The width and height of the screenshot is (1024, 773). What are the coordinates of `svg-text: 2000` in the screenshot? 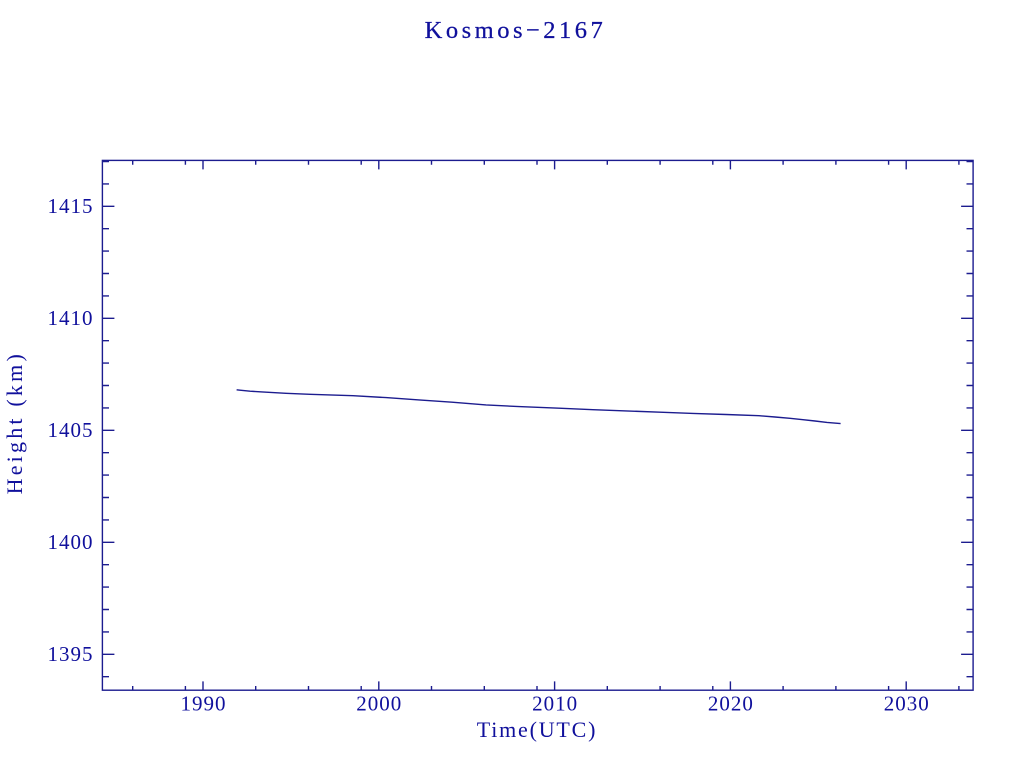 It's located at (379, 704).